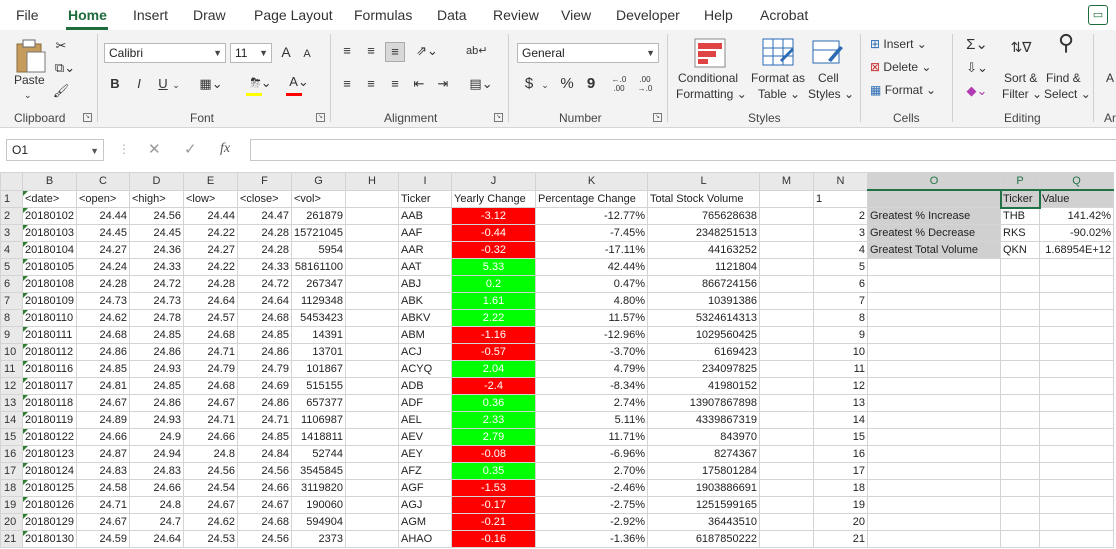  What do you see at coordinates (591, 284) in the screenshot?
I see `cell-k6: 0.47%` at bounding box center [591, 284].